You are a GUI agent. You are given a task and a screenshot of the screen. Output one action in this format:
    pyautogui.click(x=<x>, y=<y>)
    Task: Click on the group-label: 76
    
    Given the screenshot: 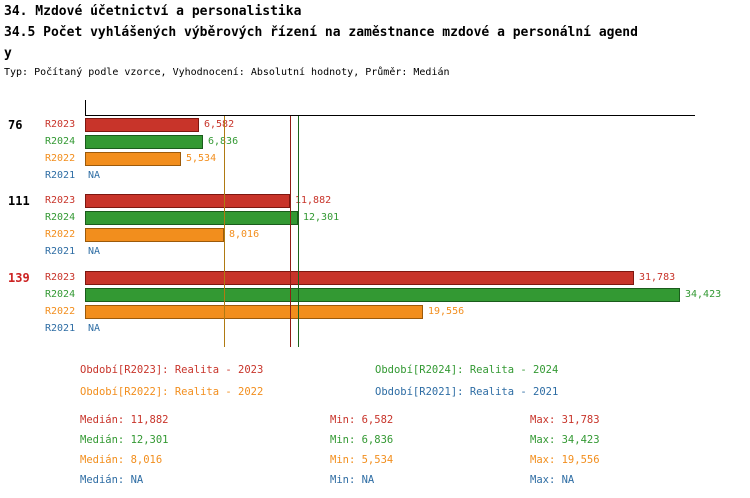 What is the action you would take?
    pyautogui.click(x=15, y=125)
    